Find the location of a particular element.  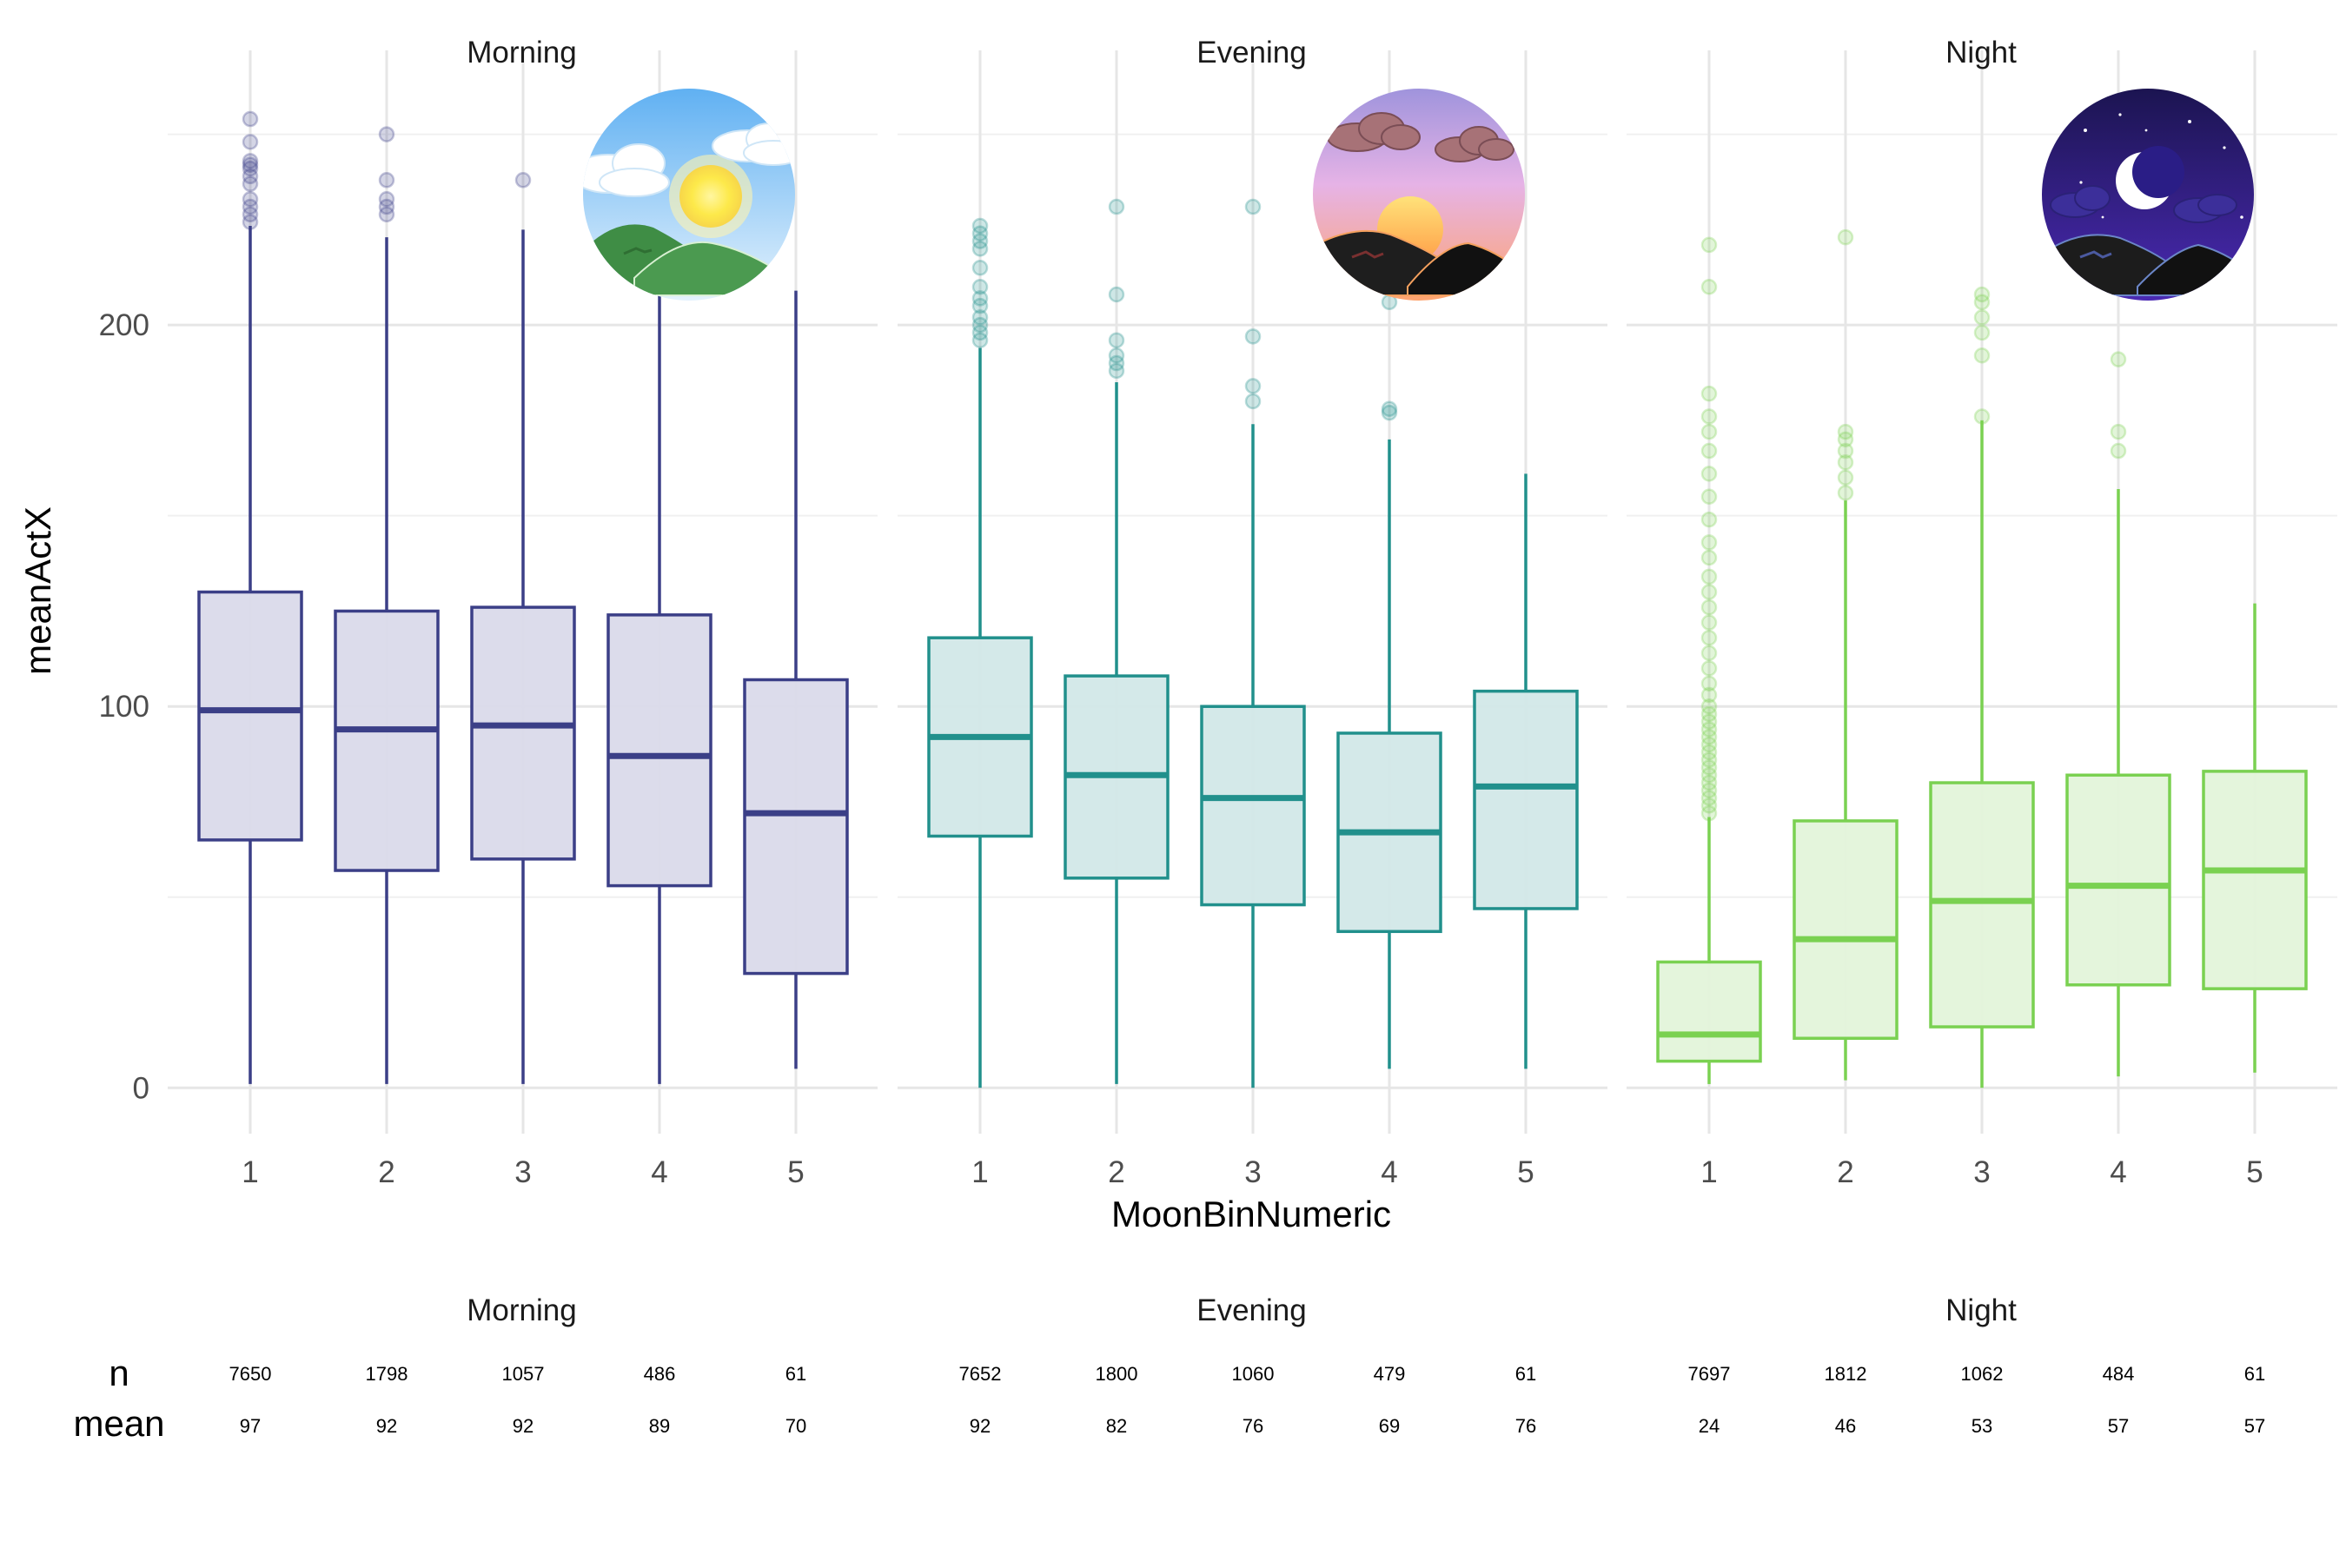

x-tick-label: 4 is located at coordinates (1389, 1172).